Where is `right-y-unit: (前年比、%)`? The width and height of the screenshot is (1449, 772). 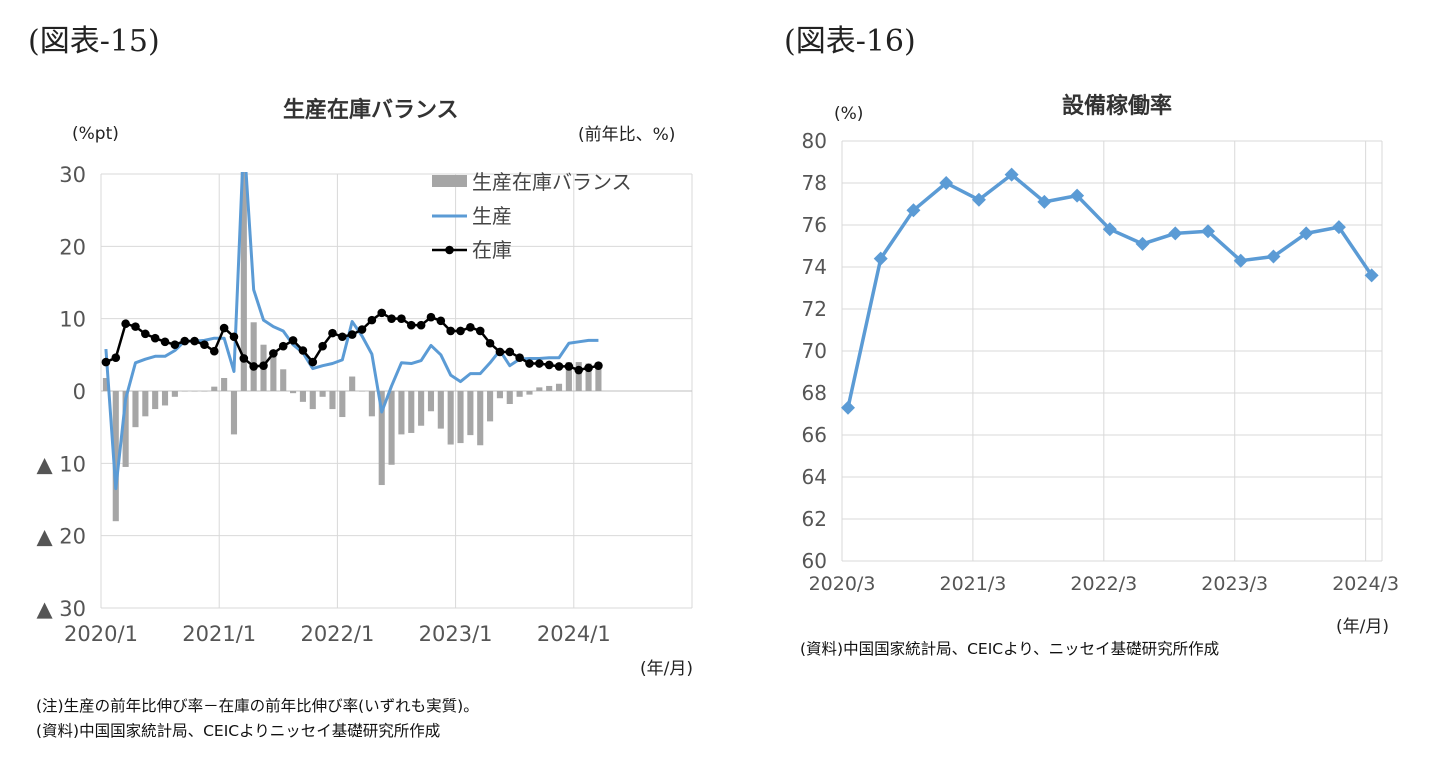
right-y-unit: (前年比、%) is located at coordinates (627, 135).